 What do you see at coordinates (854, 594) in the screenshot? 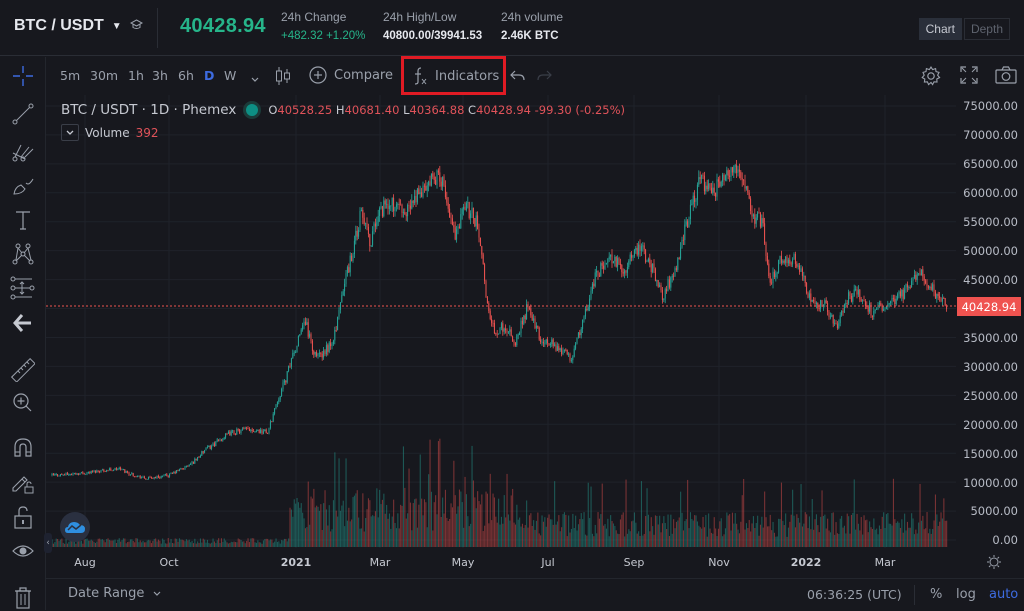
I see `utc-clock: 06:36:25 (UTC)` at bounding box center [854, 594].